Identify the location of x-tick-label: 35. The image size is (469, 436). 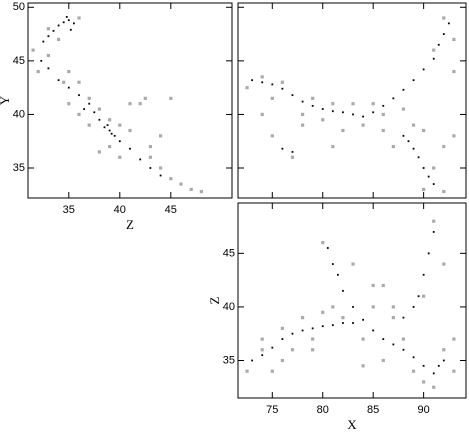
(69, 210).